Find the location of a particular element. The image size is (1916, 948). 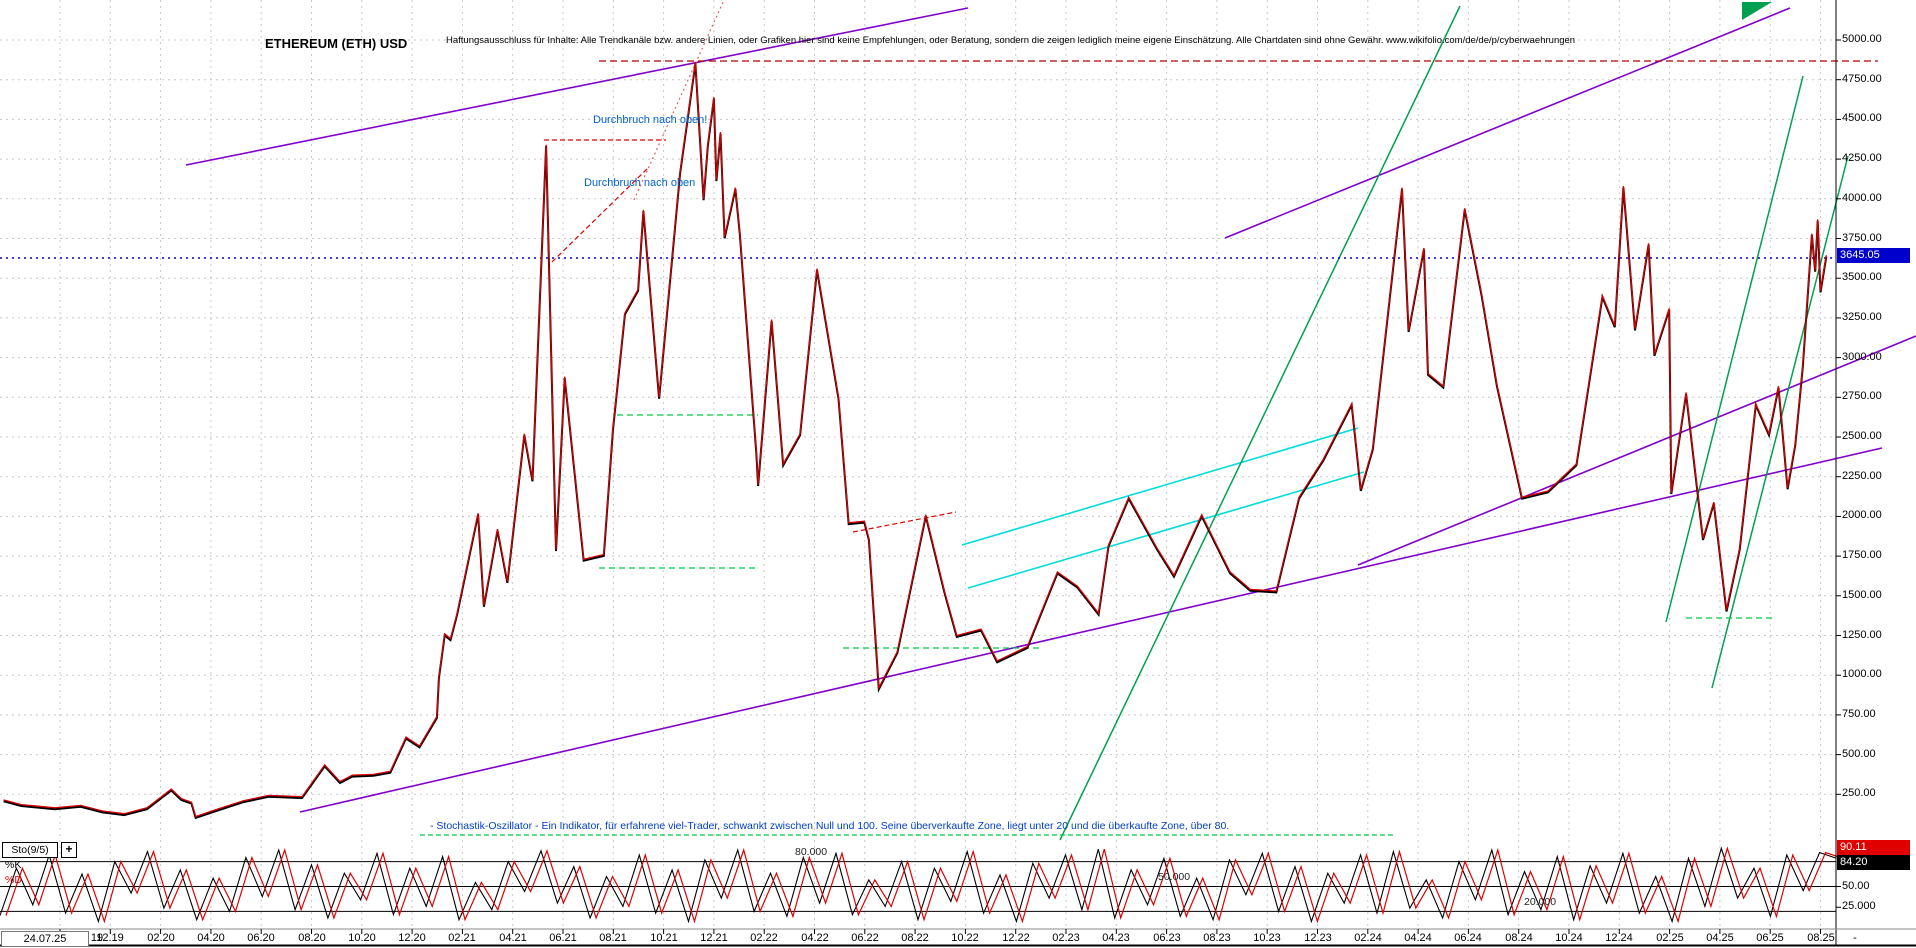

red-segment-2022 is located at coordinates (904, 522).